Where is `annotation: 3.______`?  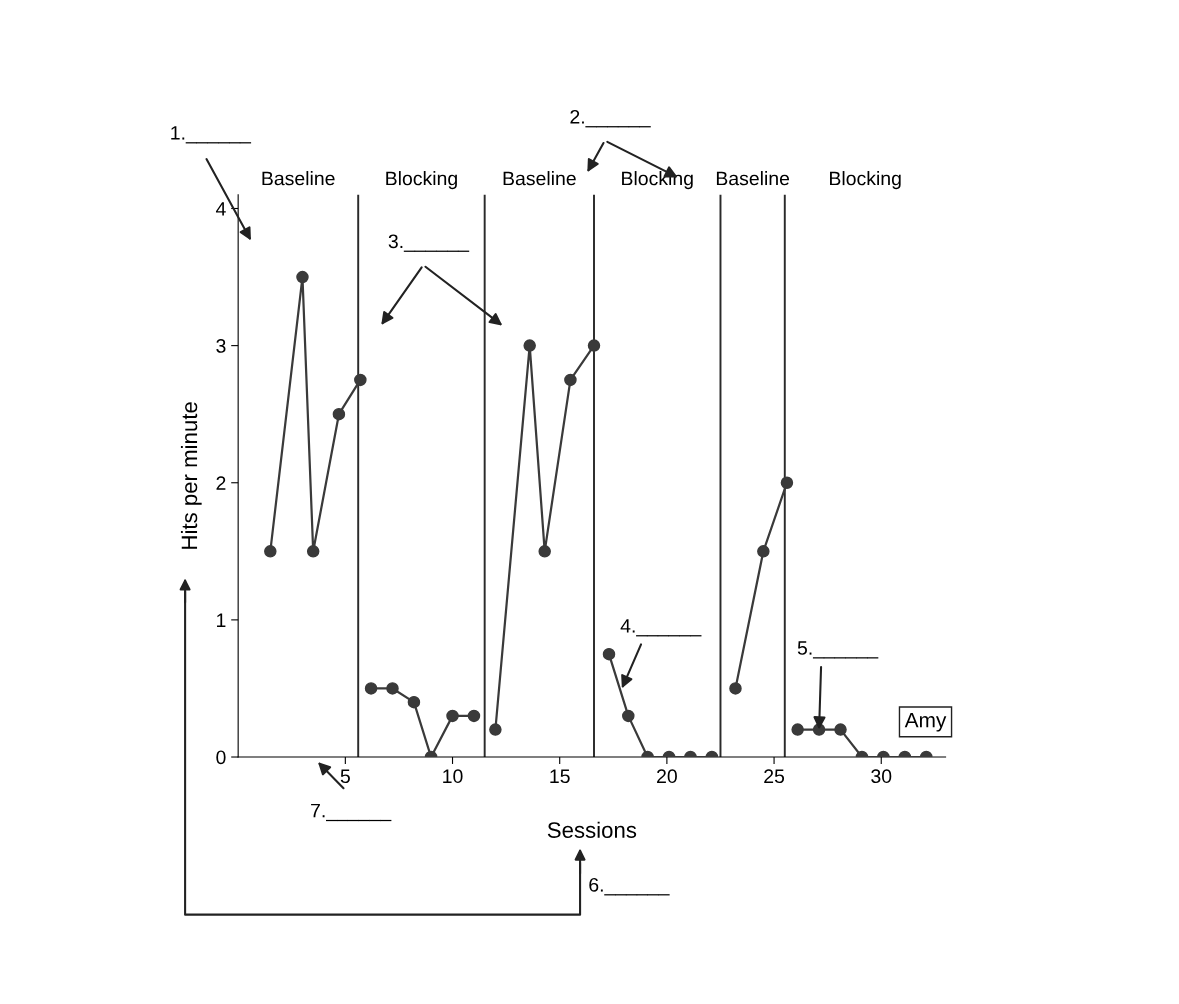
annotation: 3.______ is located at coordinates (429, 243).